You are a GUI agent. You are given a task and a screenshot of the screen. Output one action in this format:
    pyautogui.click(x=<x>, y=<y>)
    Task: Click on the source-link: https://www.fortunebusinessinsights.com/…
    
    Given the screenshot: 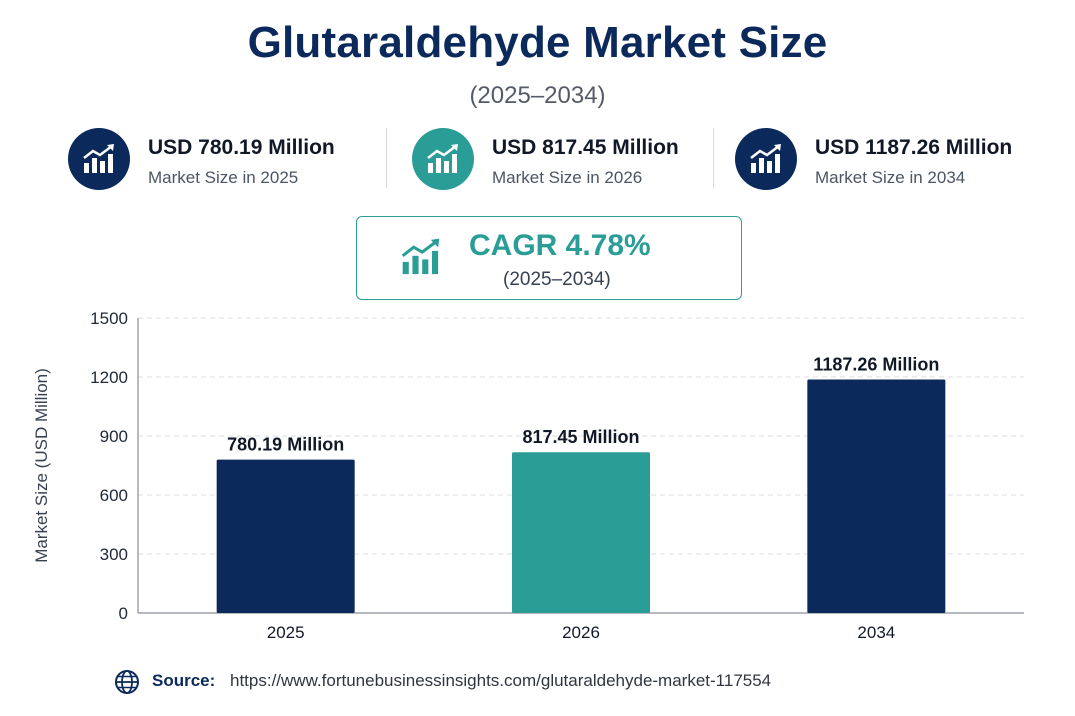 What is the action you would take?
    pyautogui.click(x=501, y=680)
    